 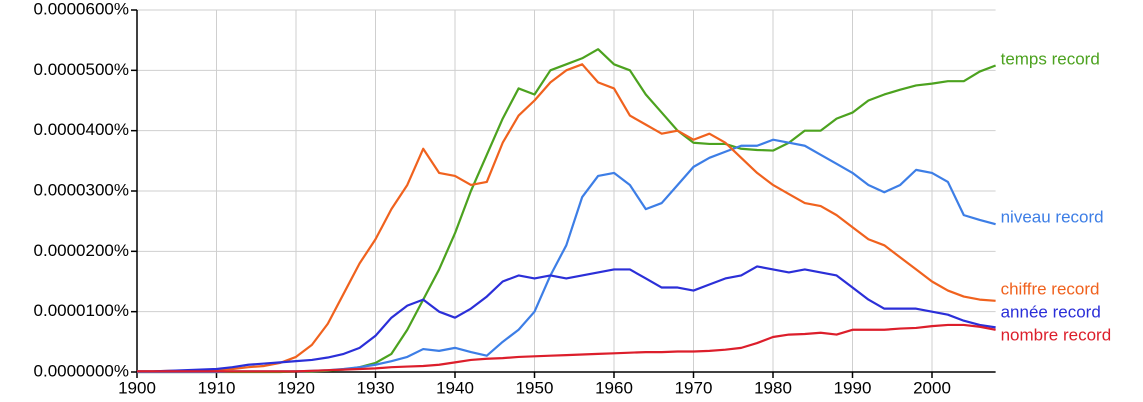 I want to click on x-tick-label: 1900, so click(x=137, y=387).